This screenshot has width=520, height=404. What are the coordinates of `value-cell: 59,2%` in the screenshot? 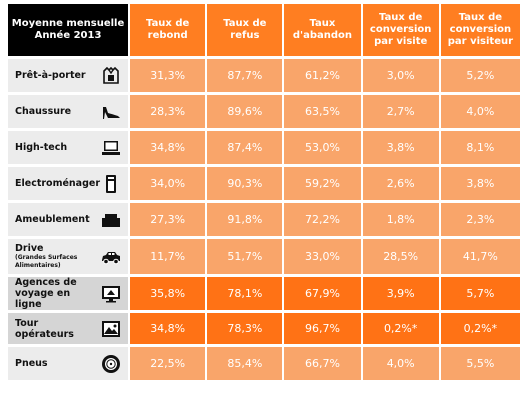 It's located at (321, 182).